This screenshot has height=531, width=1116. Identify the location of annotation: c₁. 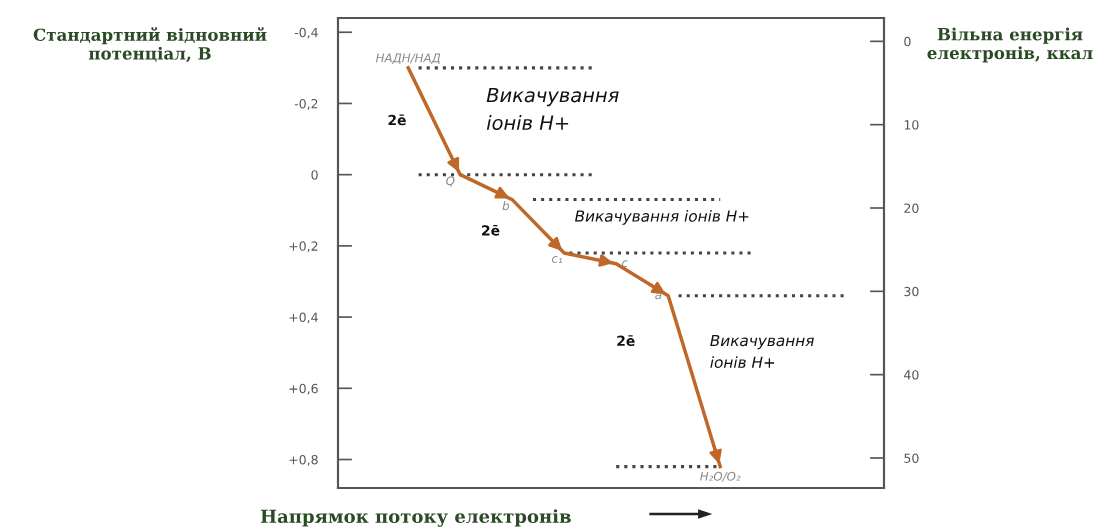
(556, 259).